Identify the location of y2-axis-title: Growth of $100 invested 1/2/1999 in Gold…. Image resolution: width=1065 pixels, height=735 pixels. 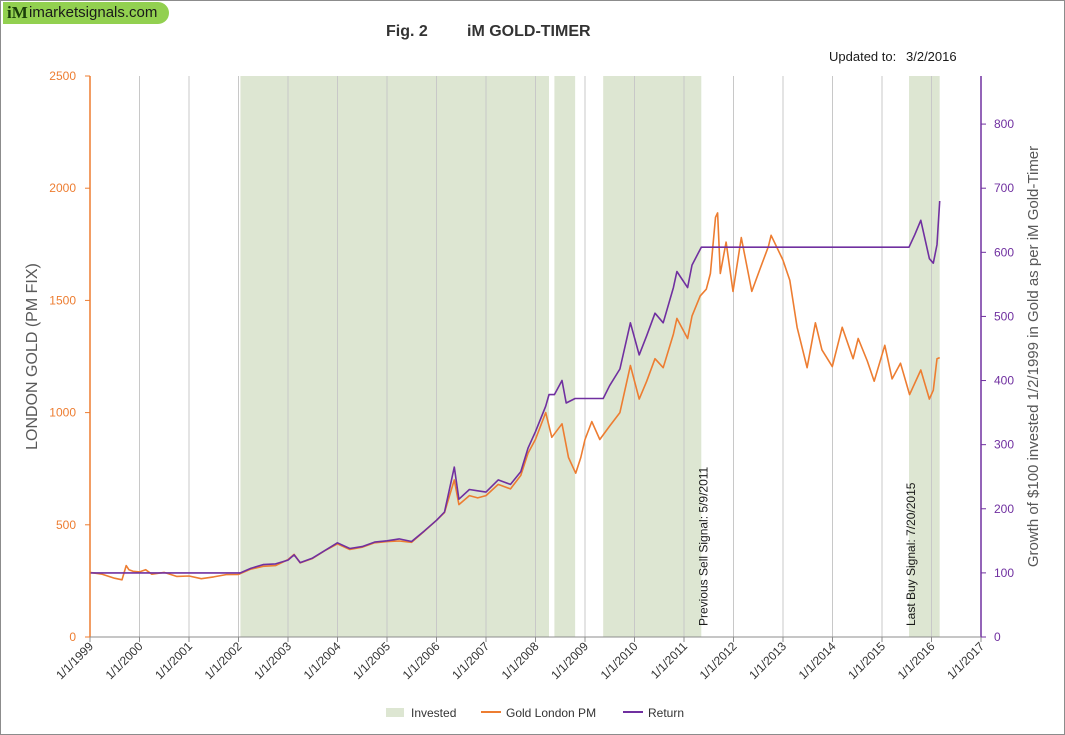
(1033, 356).